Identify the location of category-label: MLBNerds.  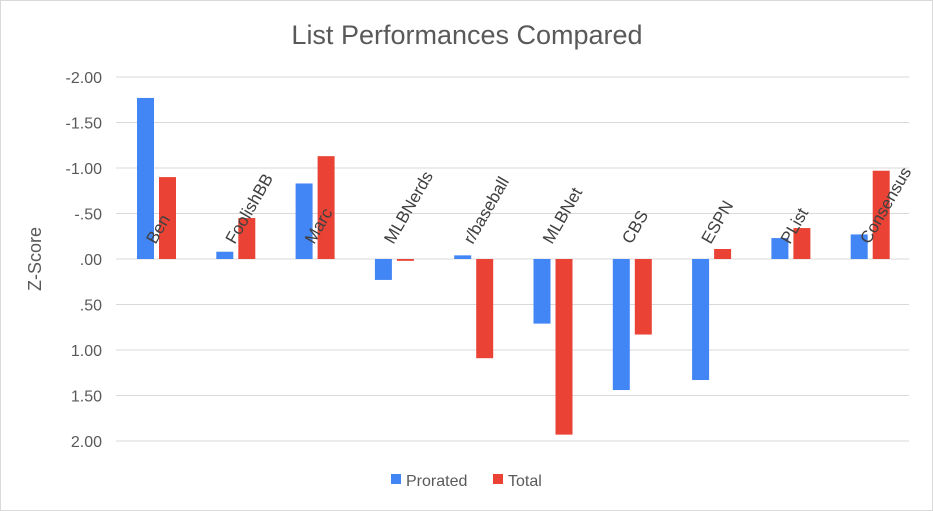
(408, 207).